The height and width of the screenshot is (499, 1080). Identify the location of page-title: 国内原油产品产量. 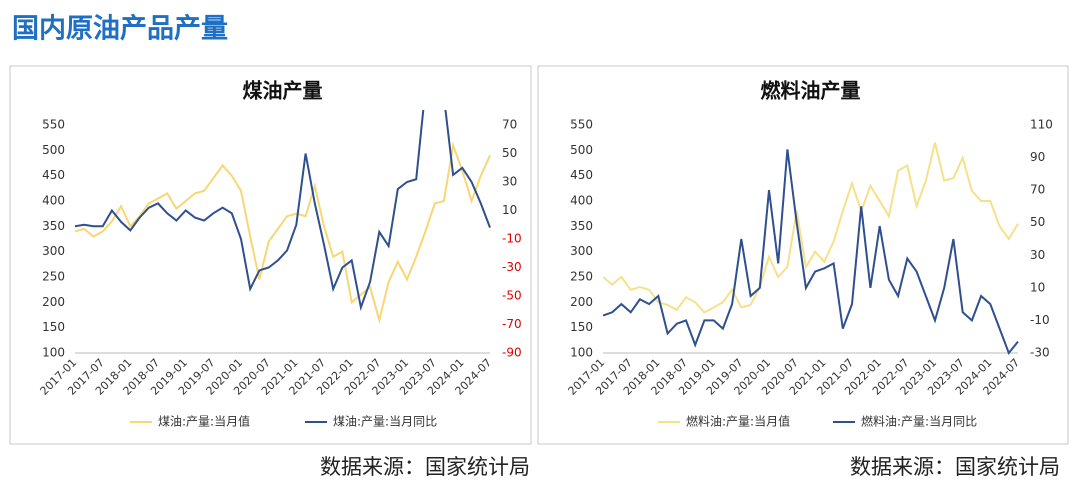
(120, 29).